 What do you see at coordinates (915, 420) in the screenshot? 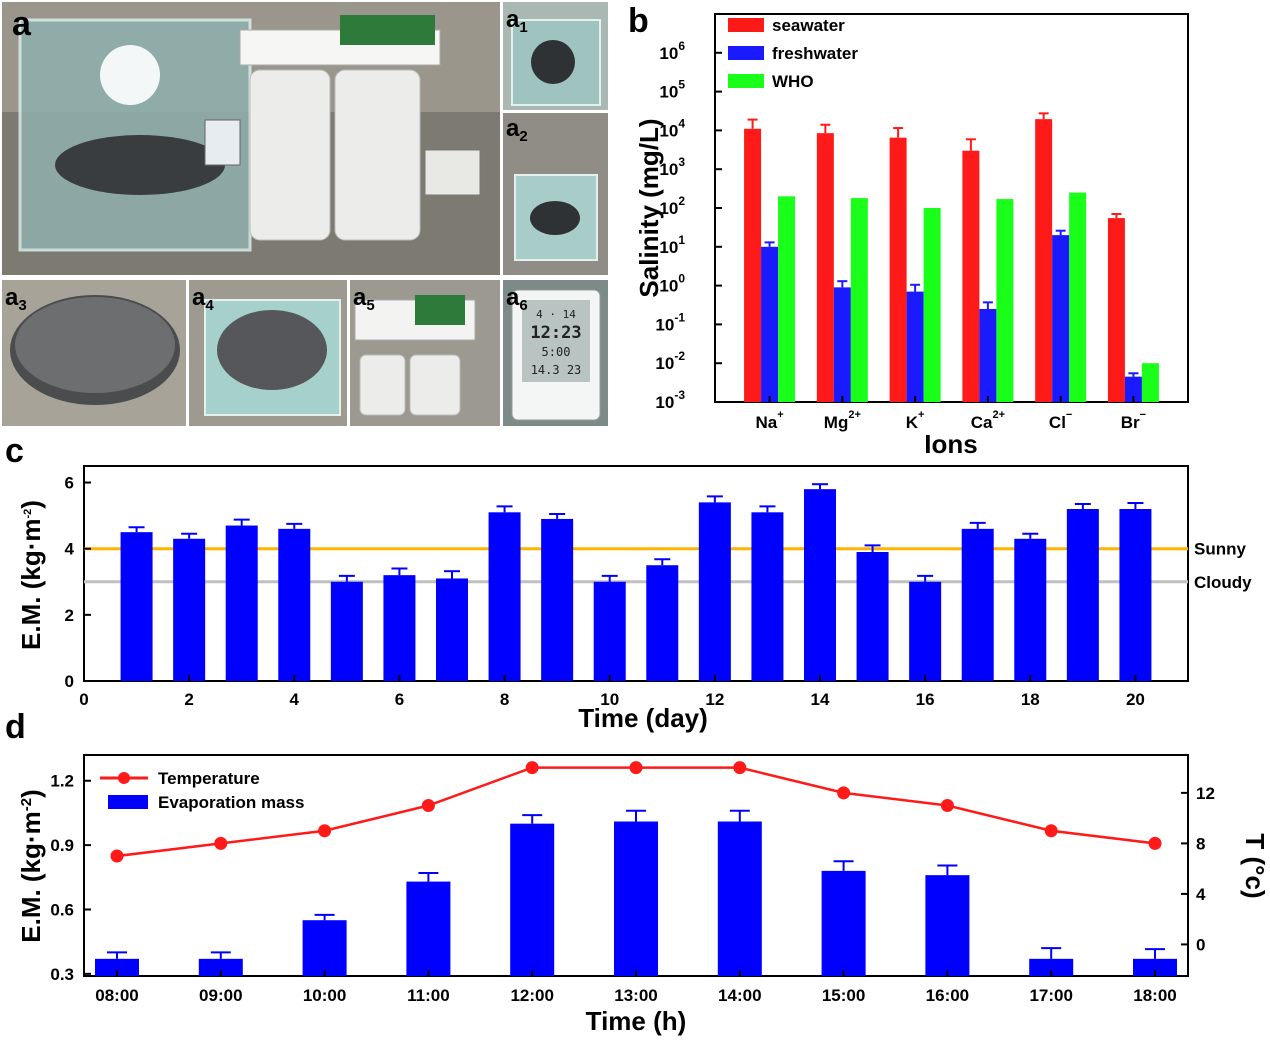
I see `x-tick-label-k: K+` at bounding box center [915, 420].